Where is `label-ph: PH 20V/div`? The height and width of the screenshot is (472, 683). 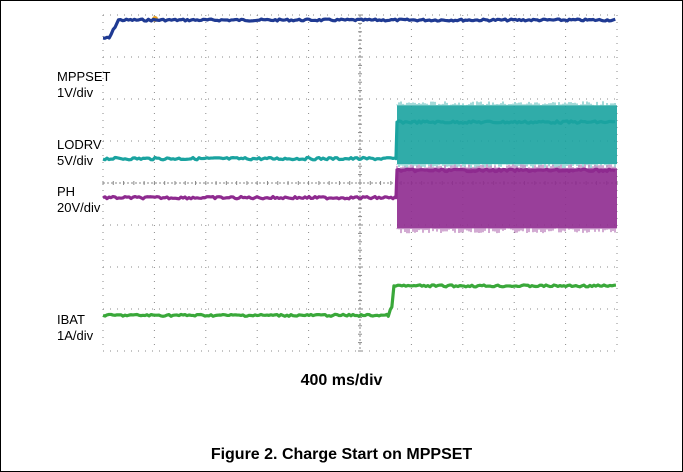 label-ph: PH 20V/div is located at coordinates (79, 199).